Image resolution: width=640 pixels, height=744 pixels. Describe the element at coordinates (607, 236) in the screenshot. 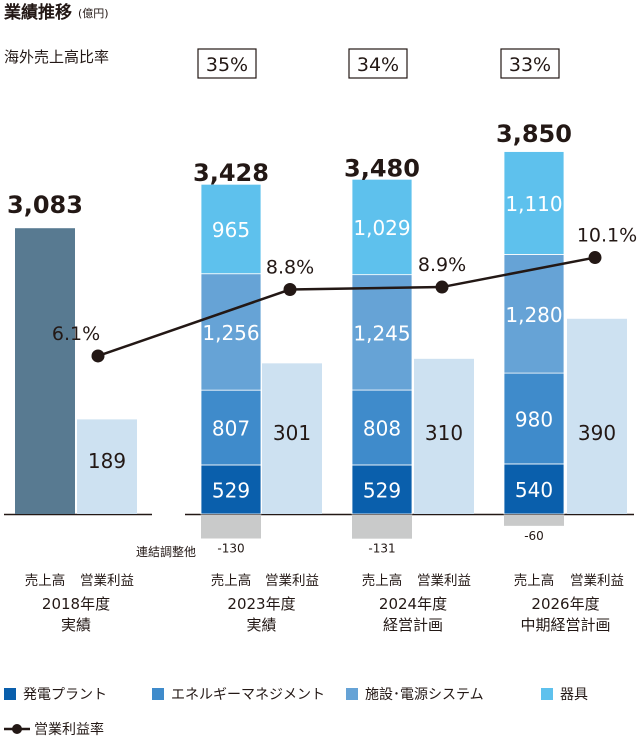

I see `margin-value-label: 10.1%` at that location.